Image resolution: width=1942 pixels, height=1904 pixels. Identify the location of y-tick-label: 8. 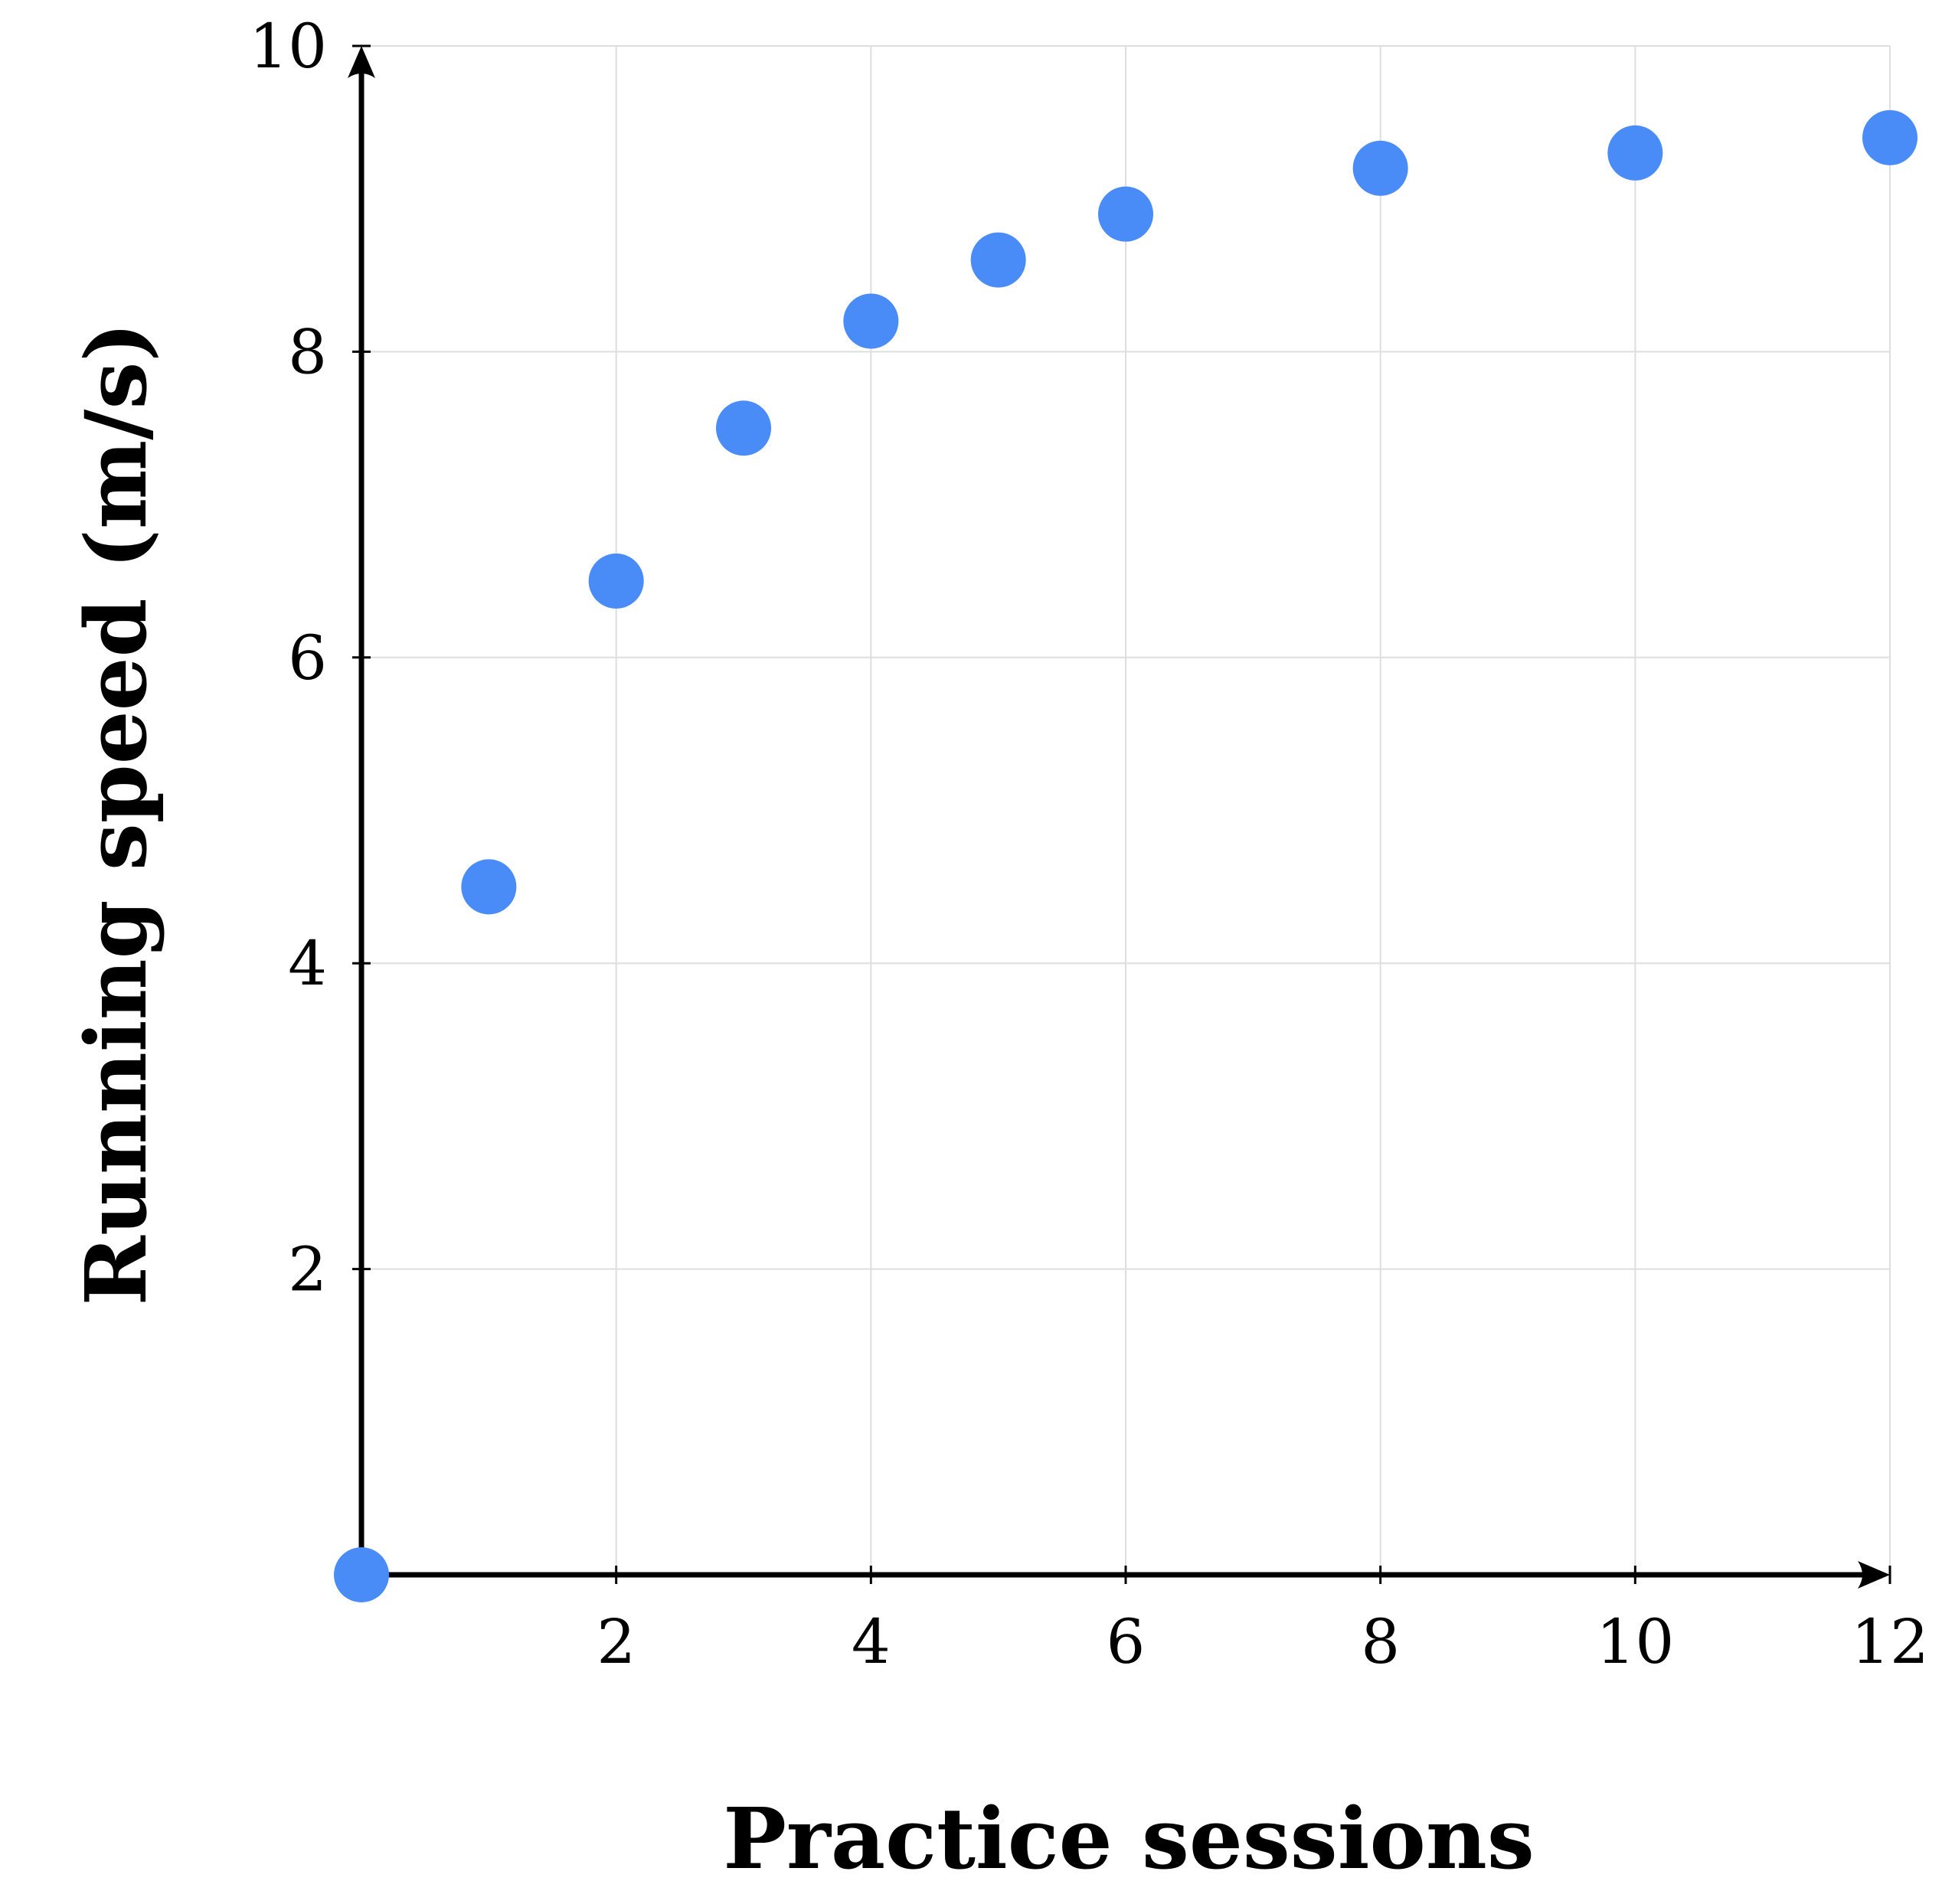
(307, 352).